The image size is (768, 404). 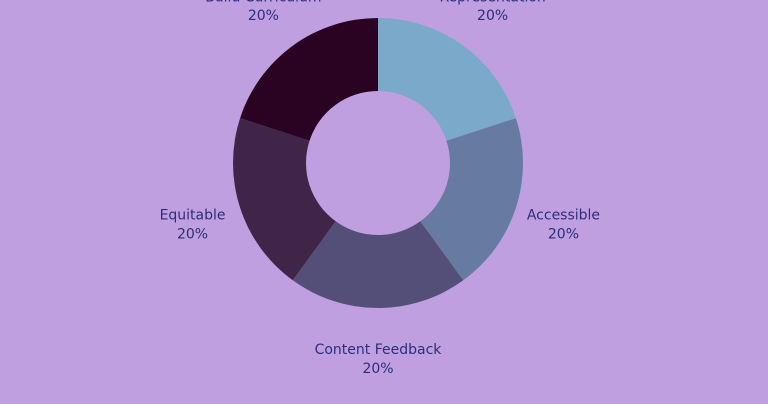 What do you see at coordinates (263, 2) in the screenshot?
I see `slice-category-label: Build Curriculum` at bounding box center [263, 2].